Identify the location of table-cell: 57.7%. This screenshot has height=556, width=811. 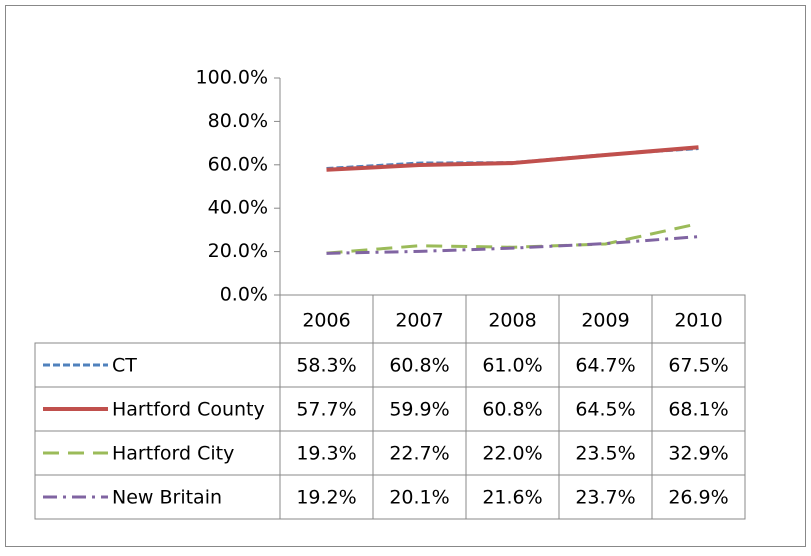
(326, 410).